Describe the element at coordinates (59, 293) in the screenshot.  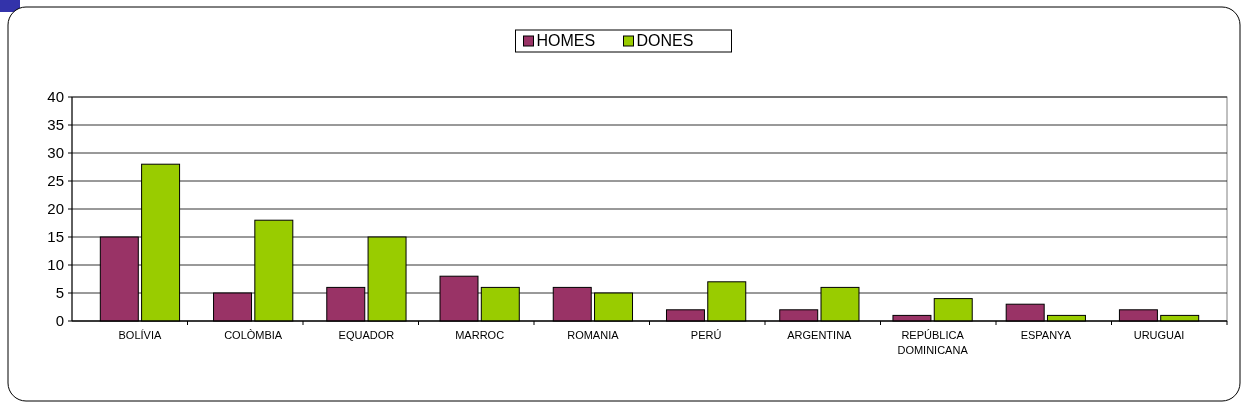
I see `y-tick-label: 5` at that location.